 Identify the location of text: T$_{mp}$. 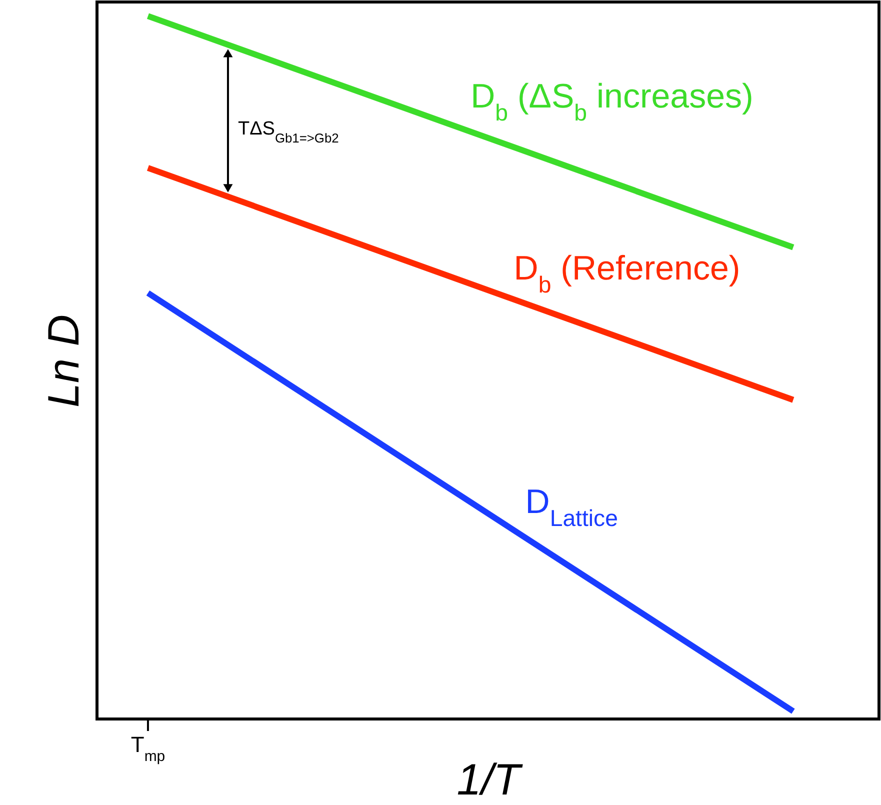
(148, 748).